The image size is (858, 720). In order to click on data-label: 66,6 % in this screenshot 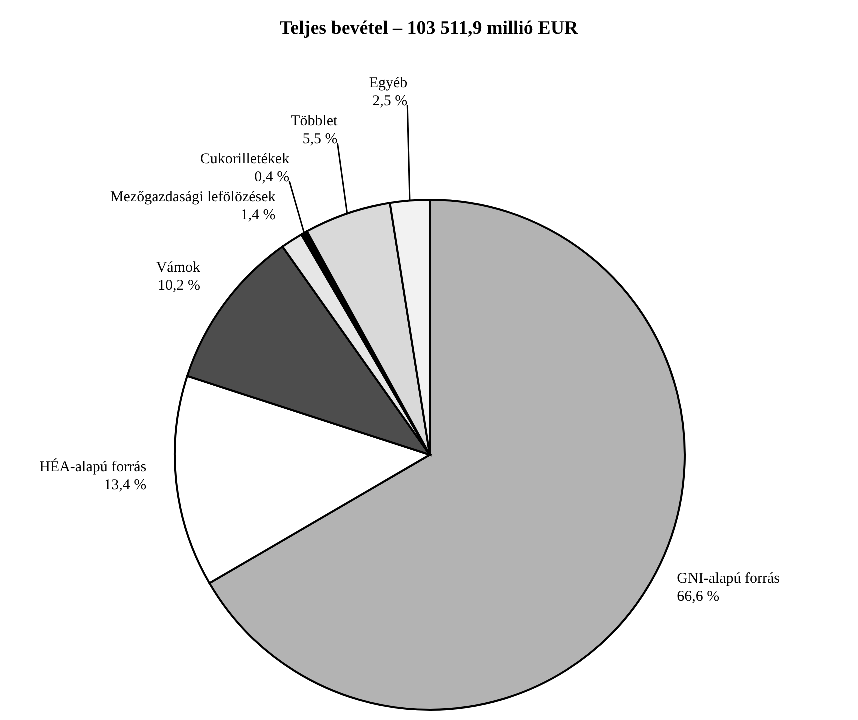, I will do `click(698, 596)`.